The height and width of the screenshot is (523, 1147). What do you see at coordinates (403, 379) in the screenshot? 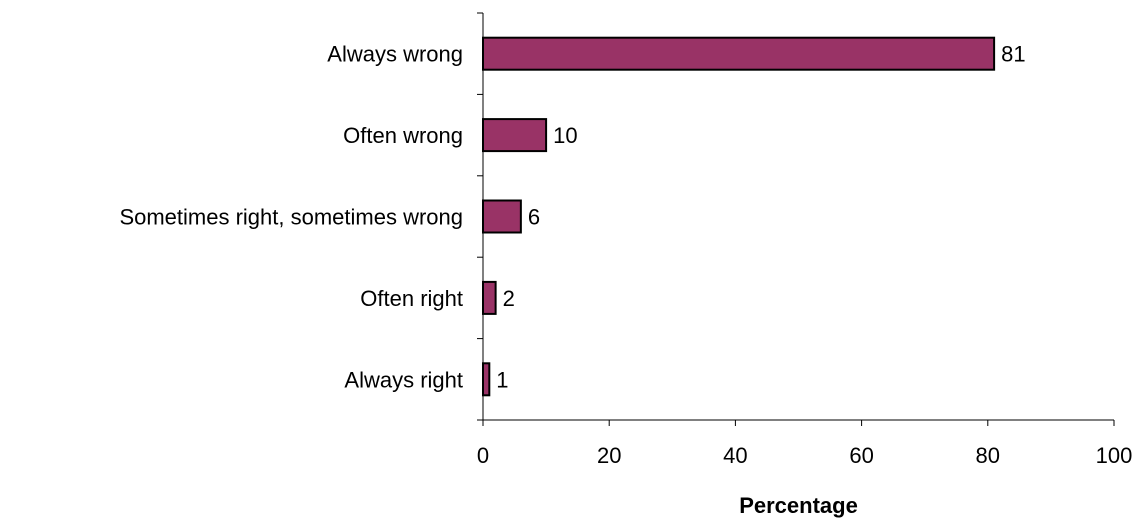
I see `category-label: Always right` at bounding box center [403, 379].